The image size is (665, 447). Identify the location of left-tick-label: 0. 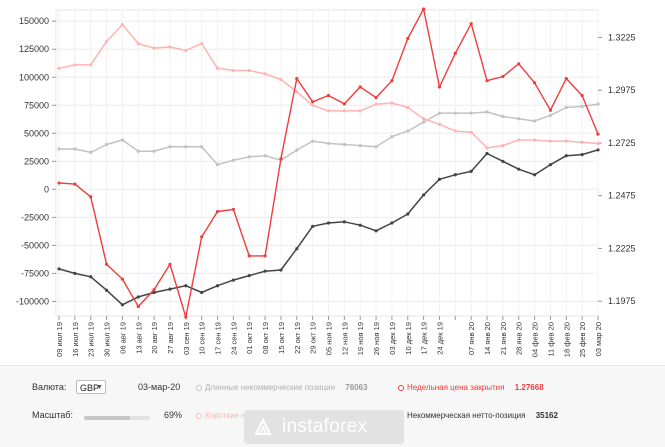
(46, 189).